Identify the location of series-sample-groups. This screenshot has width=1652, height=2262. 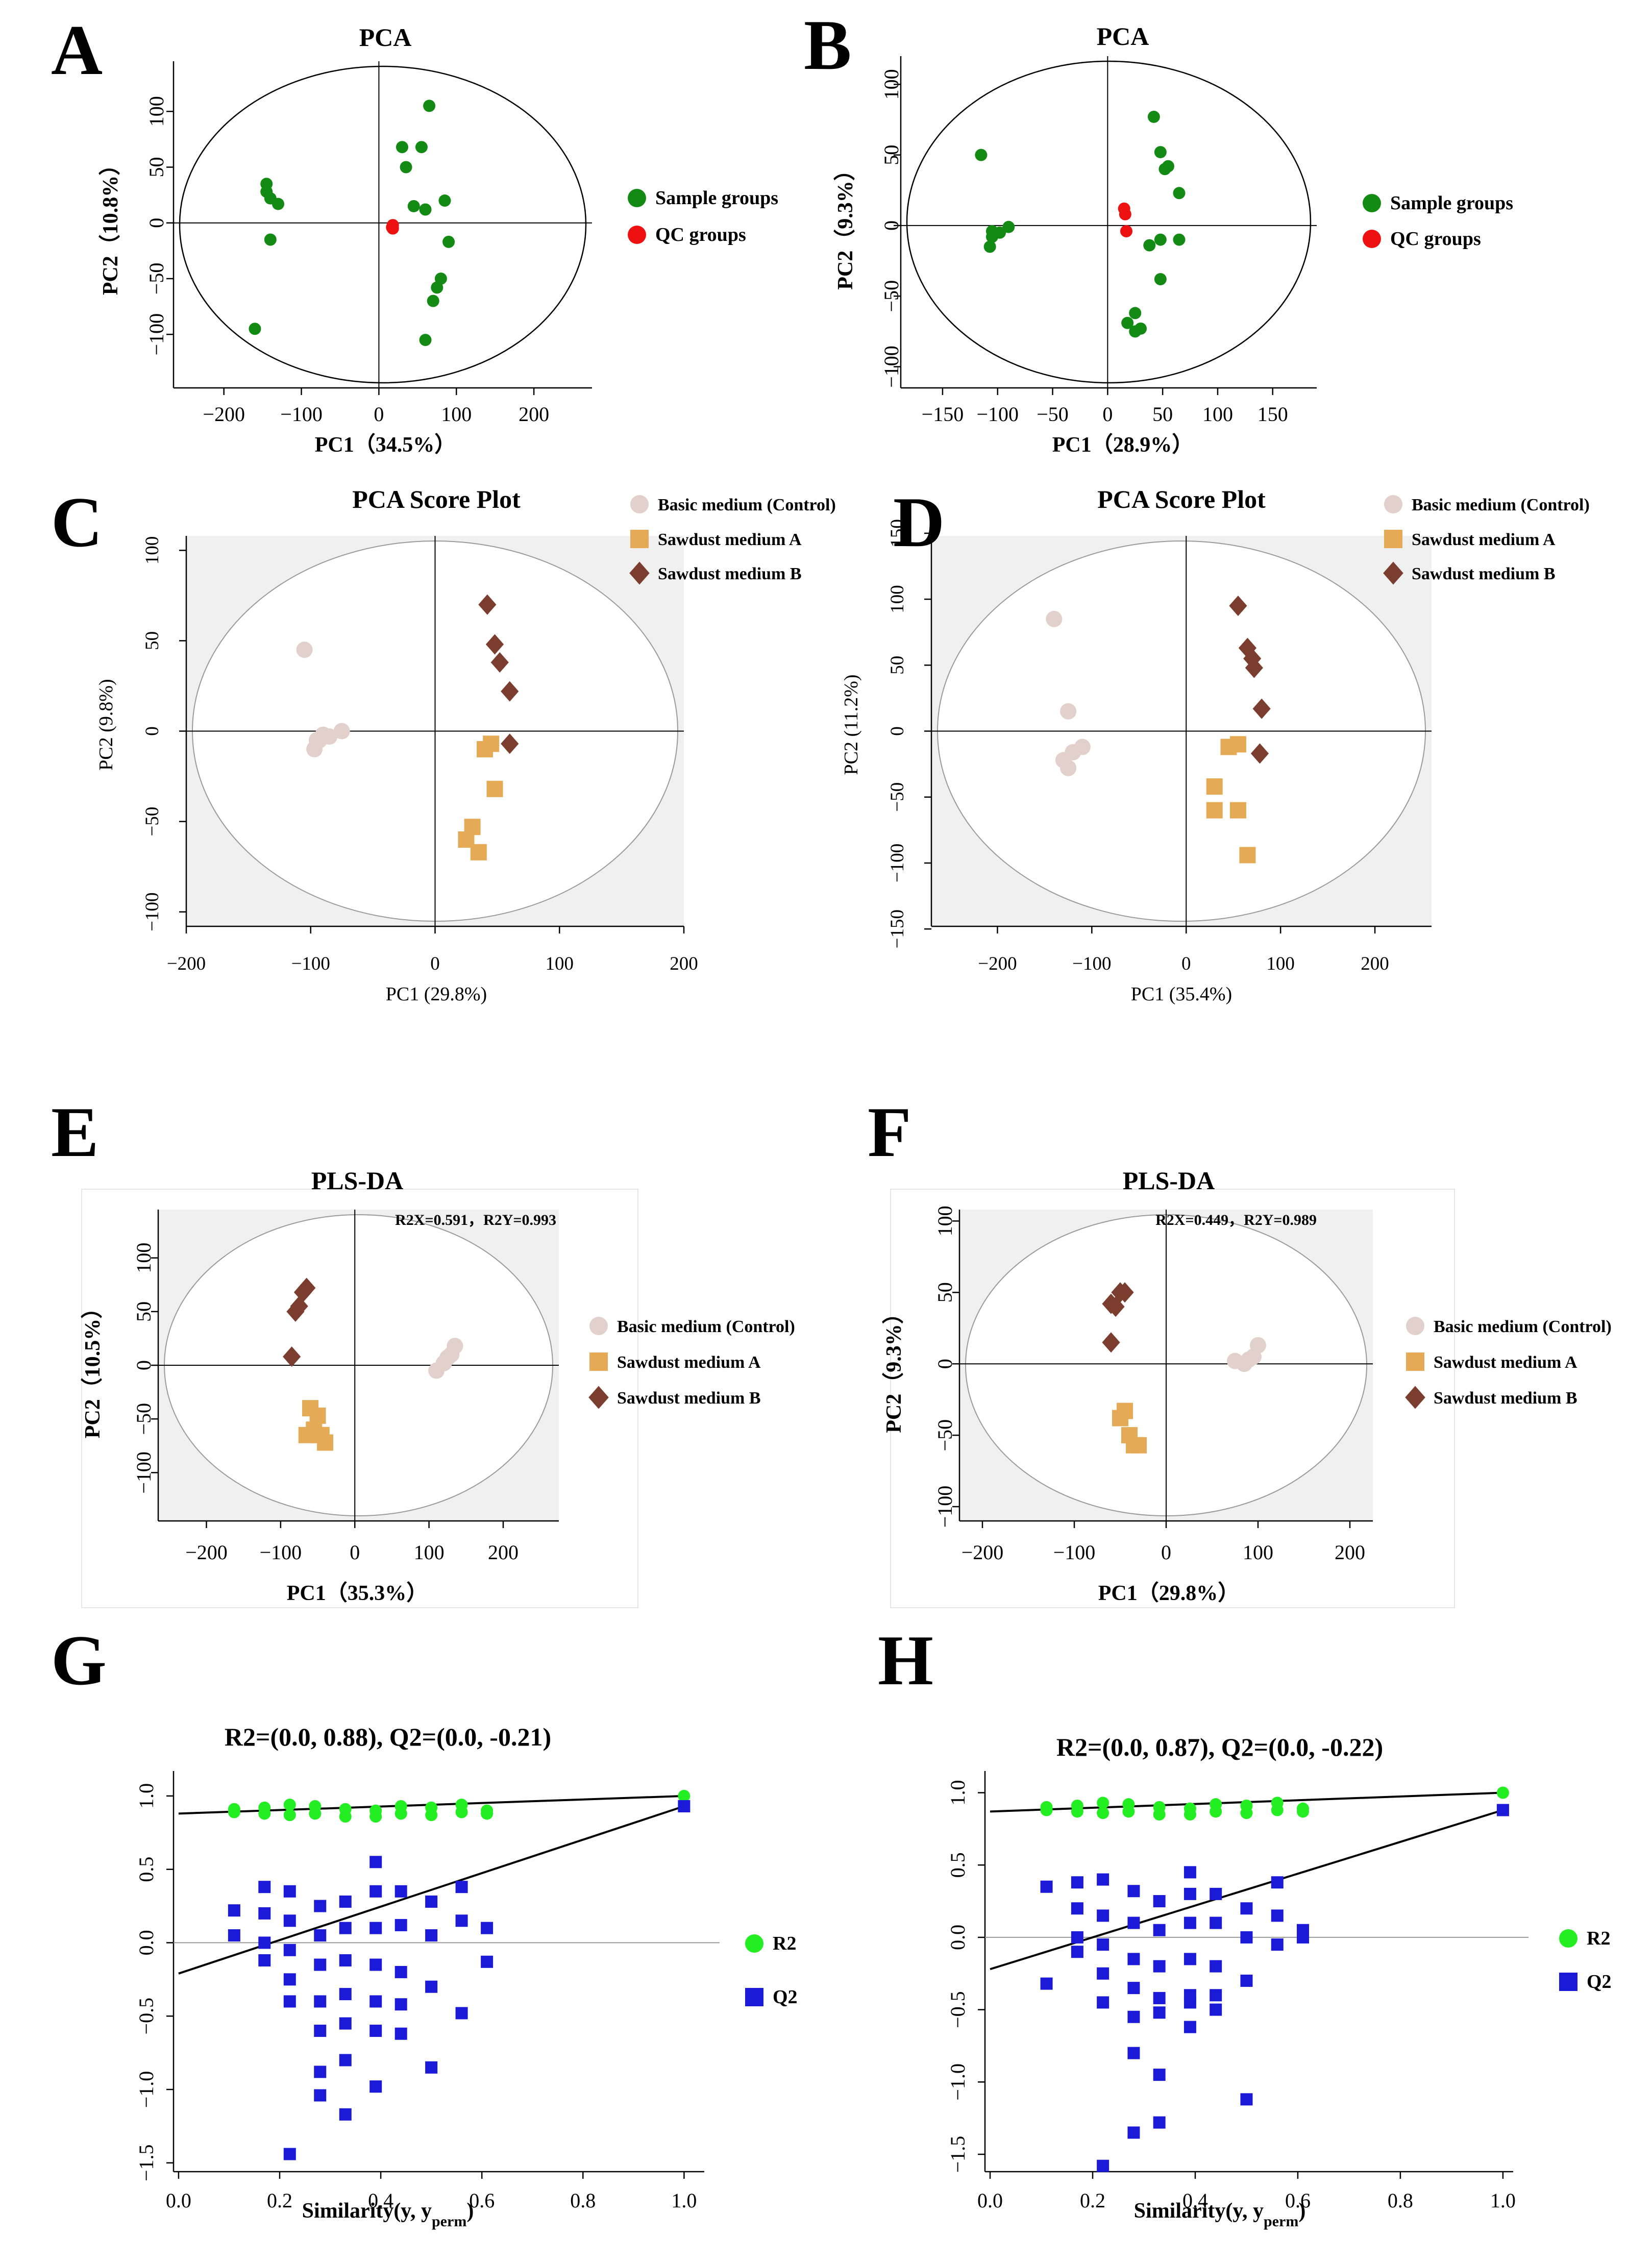
(1080, 224).